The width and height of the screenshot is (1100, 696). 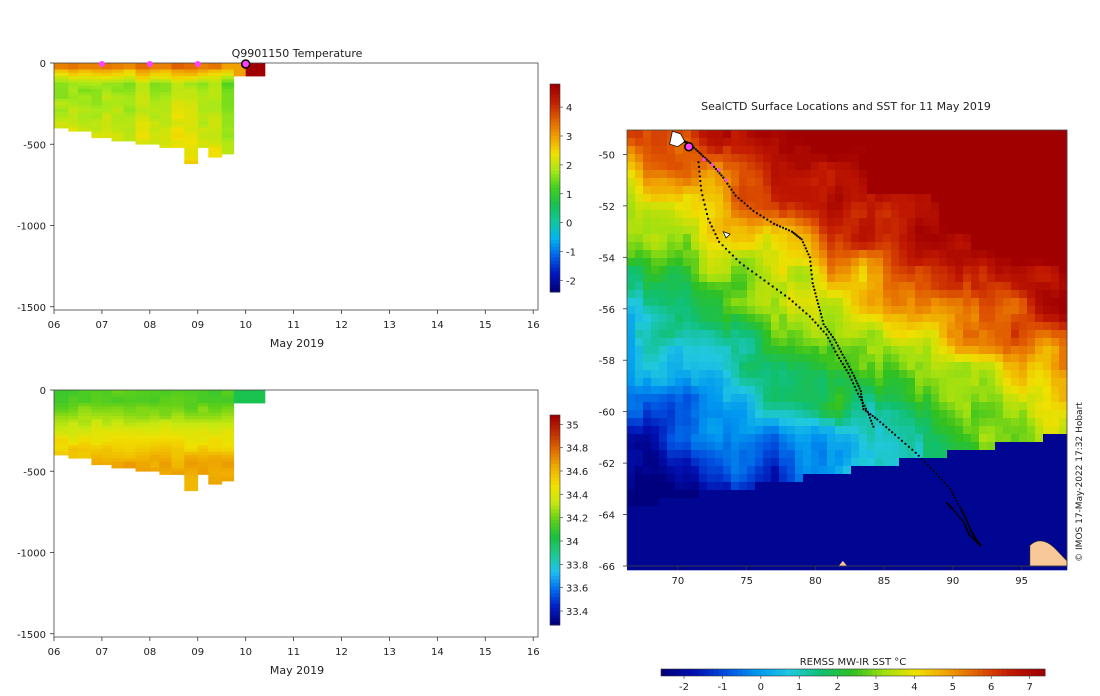 I want to click on colorbar-tick-label: 3, so click(x=569, y=137).